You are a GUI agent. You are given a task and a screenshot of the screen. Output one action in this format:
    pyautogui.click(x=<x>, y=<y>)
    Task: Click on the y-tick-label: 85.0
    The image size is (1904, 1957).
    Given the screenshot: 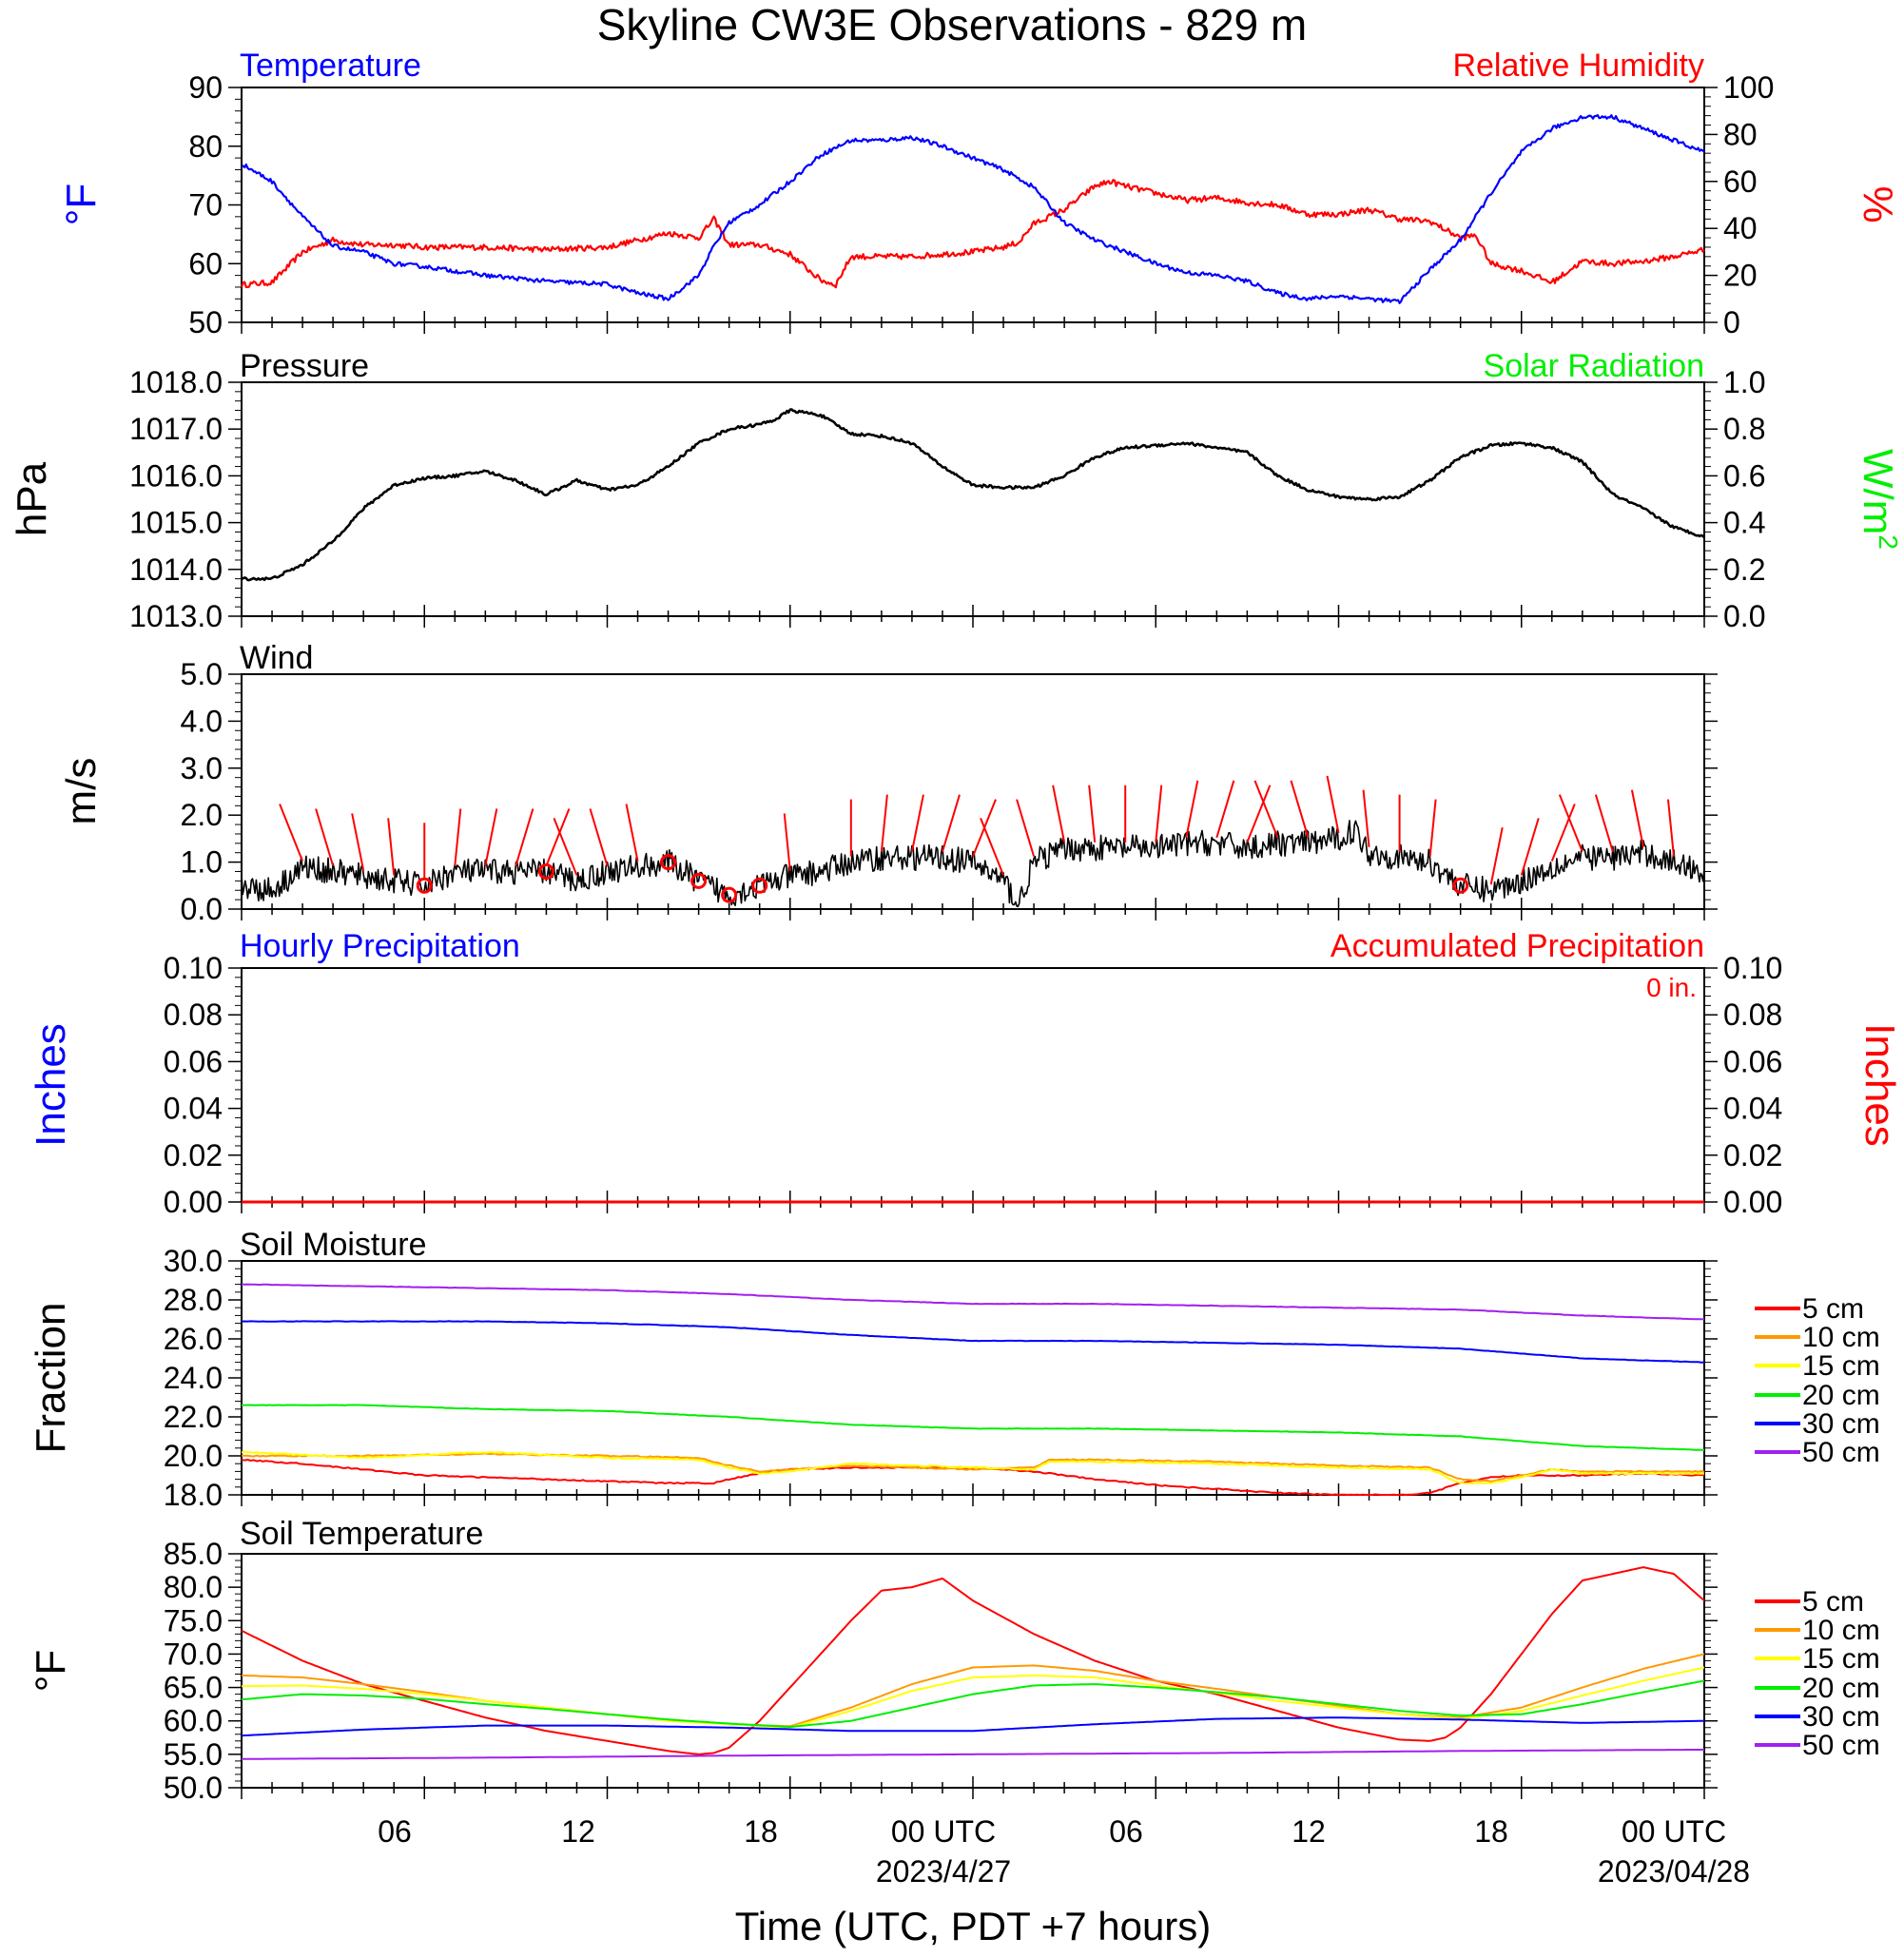 What is the action you would take?
    pyautogui.click(x=193, y=1554)
    